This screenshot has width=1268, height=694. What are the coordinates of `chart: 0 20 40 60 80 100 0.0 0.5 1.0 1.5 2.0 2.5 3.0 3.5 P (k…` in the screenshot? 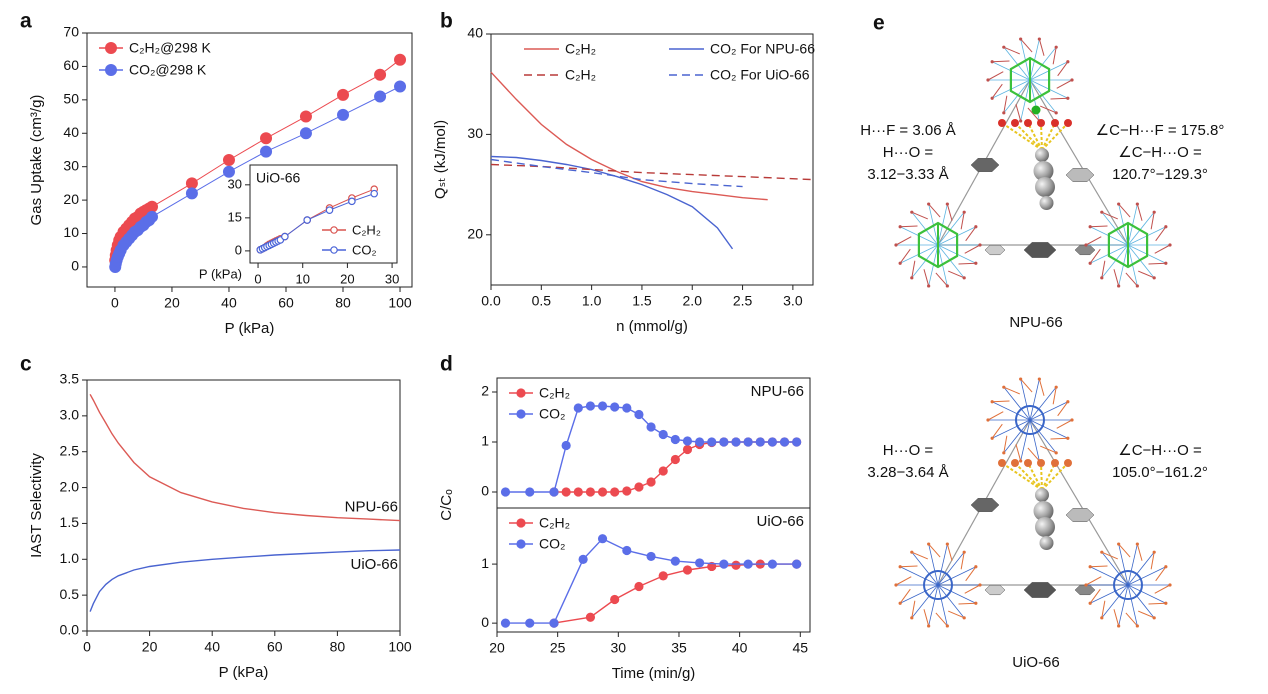 It's located at (216, 517).